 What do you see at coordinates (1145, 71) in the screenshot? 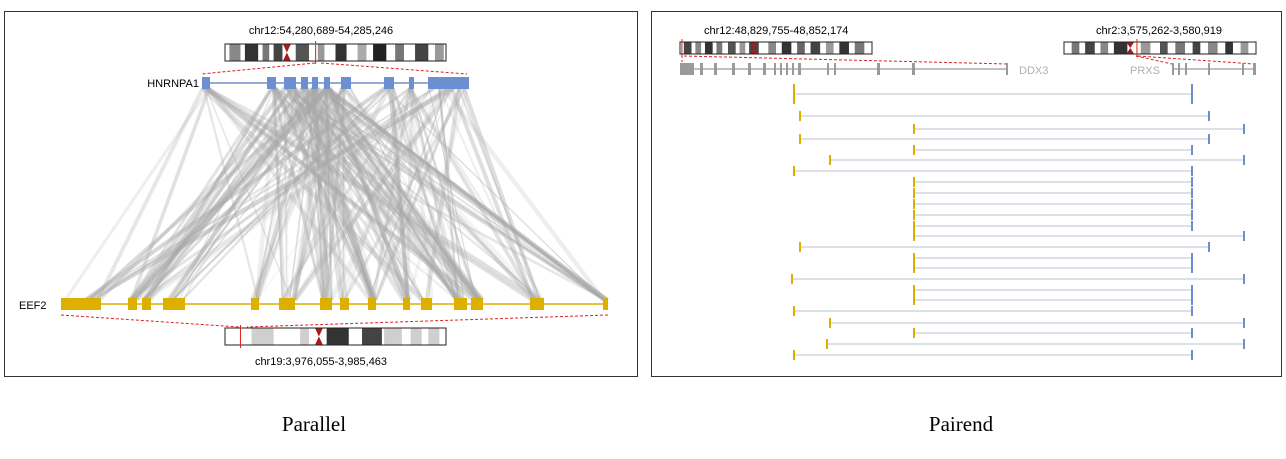
I see `right-gene-label: PRXS` at bounding box center [1145, 71].